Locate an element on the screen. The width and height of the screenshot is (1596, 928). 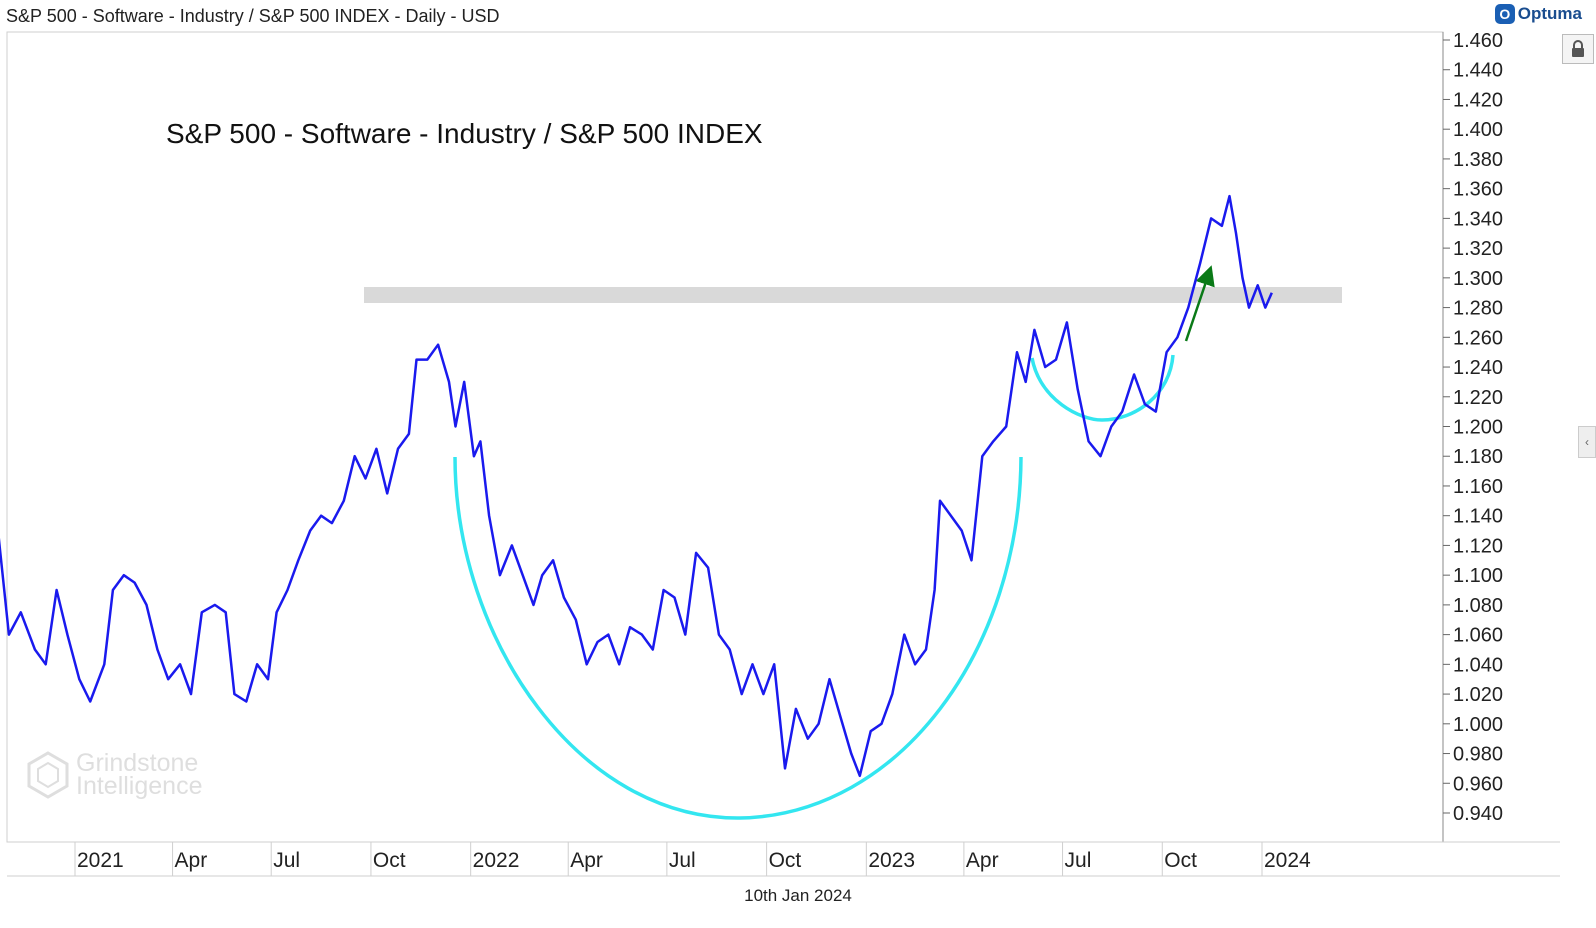
watermark-line1: Grindstone is located at coordinates (137, 763).